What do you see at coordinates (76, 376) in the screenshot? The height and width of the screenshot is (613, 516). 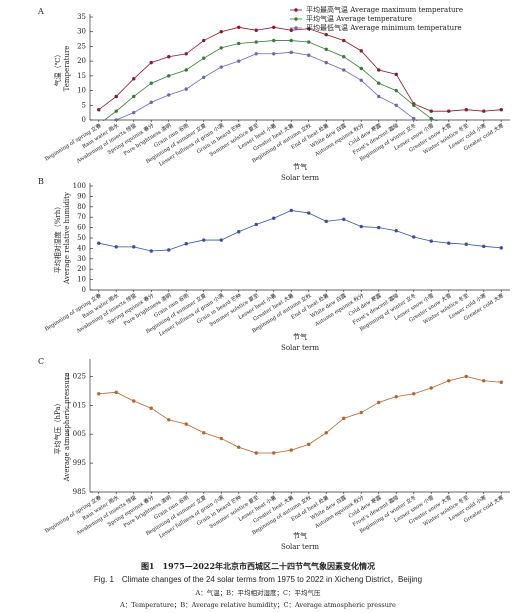 I see `y-tick-label: 1 025` at bounding box center [76, 376].